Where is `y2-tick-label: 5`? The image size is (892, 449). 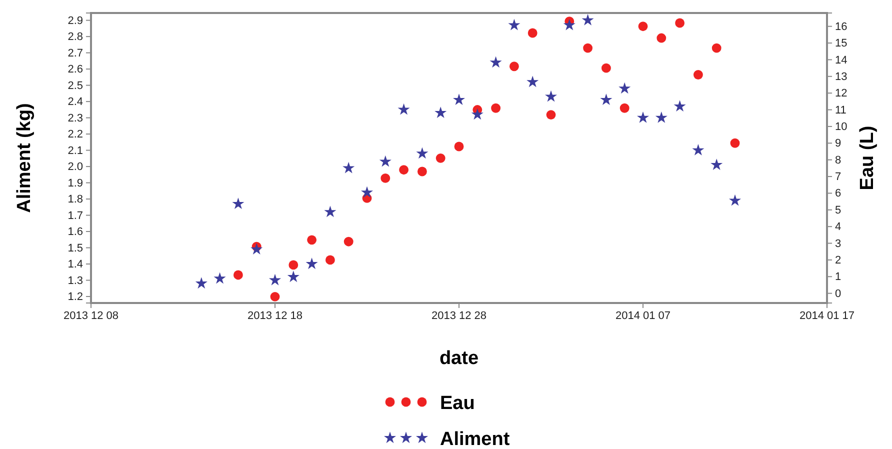 y2-tick-label: 5 is located at coordinates (838, 210).